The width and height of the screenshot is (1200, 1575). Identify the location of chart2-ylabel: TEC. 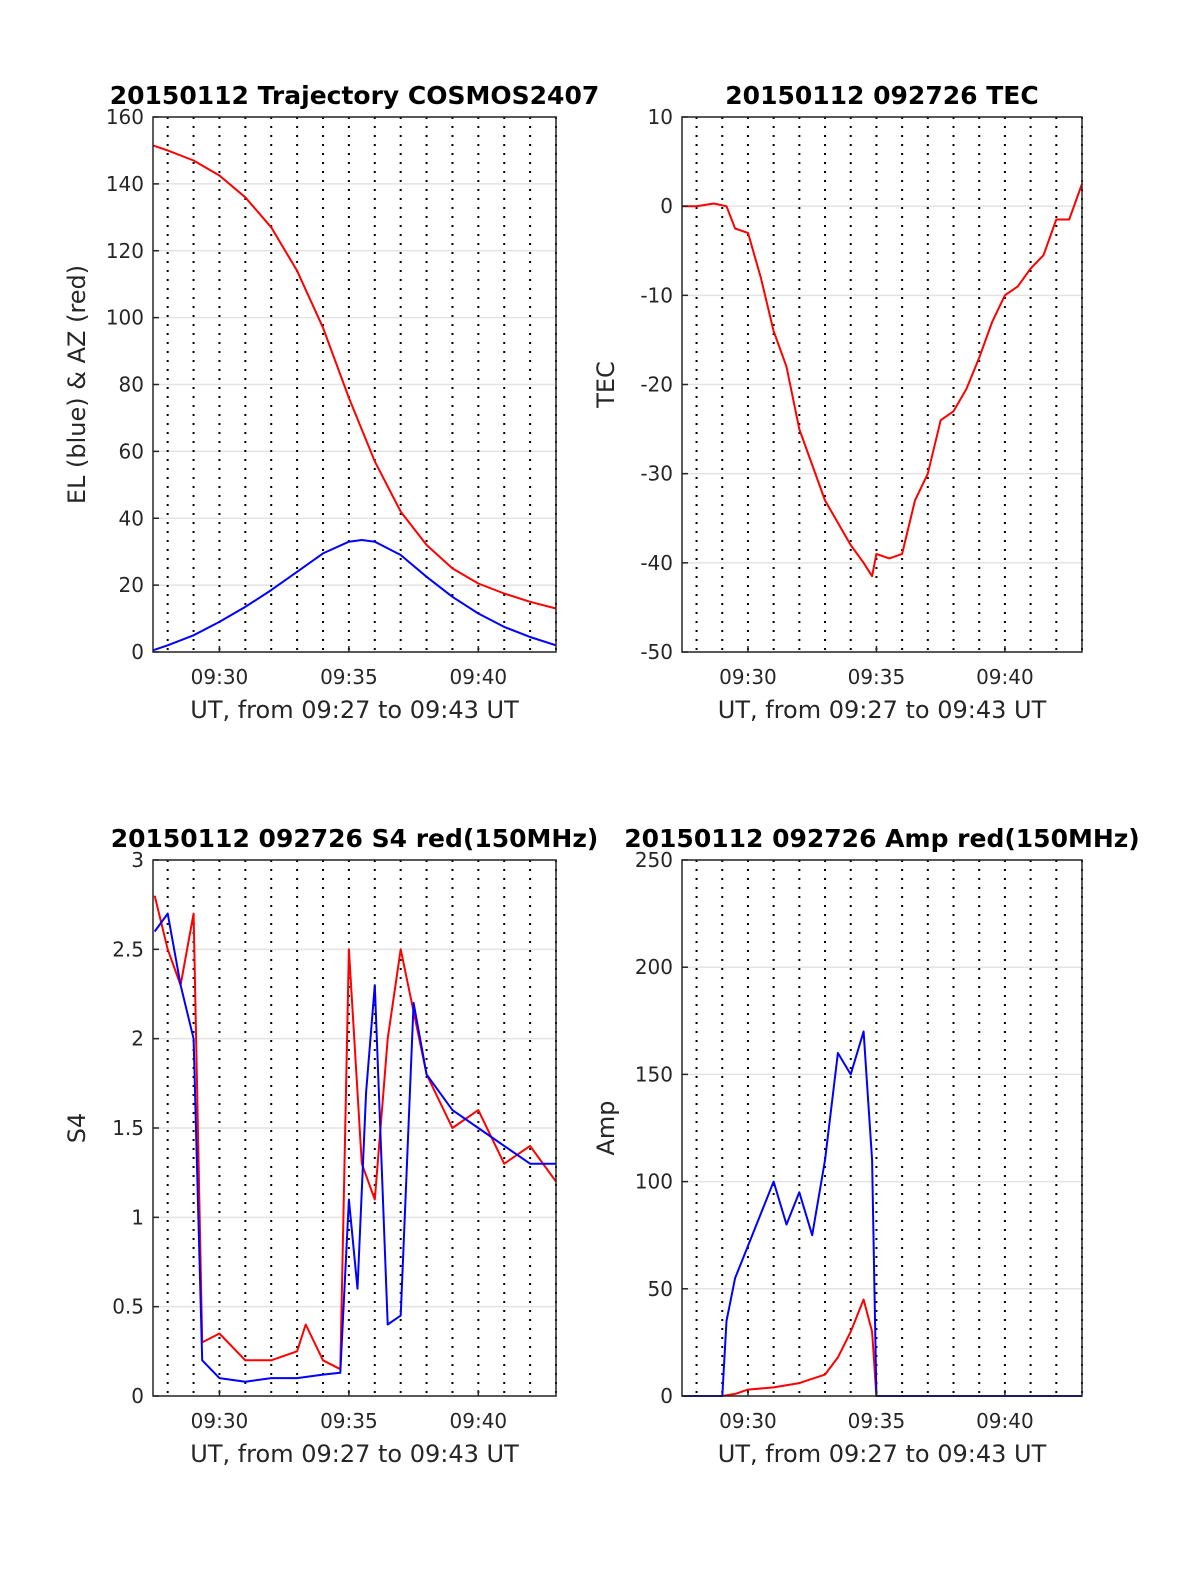
(606, 385).